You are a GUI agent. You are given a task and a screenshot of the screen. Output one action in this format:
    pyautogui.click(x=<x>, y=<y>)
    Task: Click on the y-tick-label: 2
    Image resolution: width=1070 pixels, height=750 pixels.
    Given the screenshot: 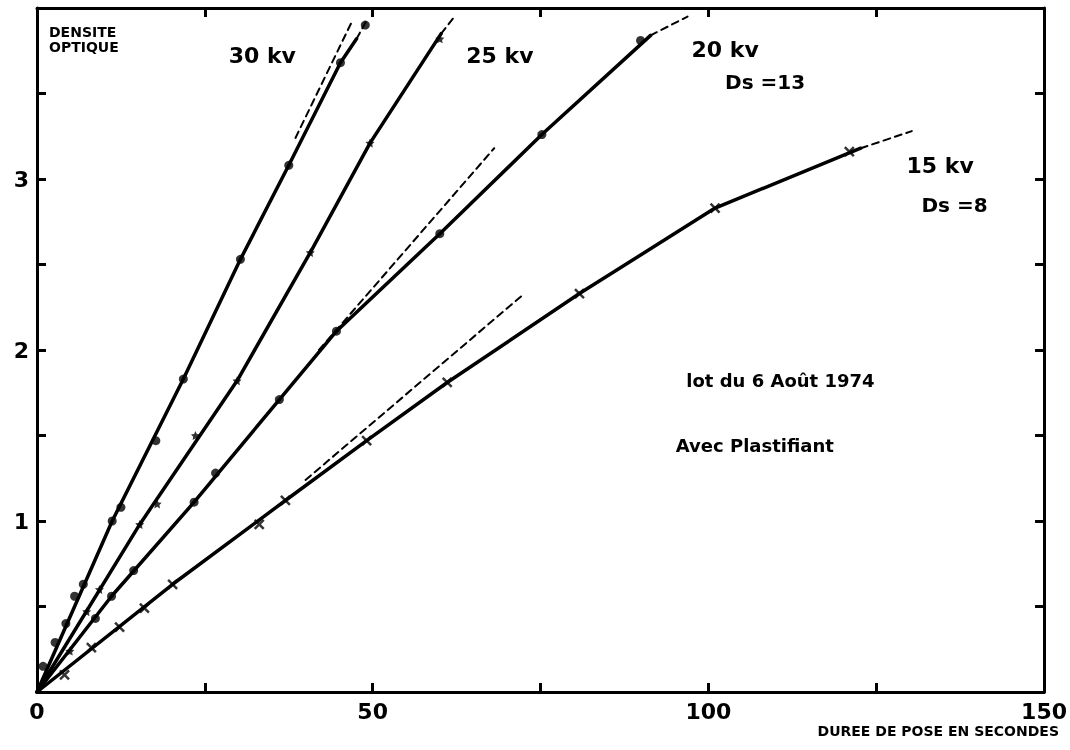 What is the action you would take?
    pyautogui.click(x=21, y=350)
    